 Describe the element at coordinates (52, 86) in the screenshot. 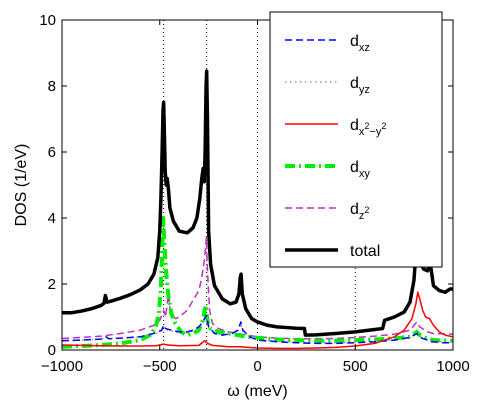

I see `y-tick-label: 8` at that location.